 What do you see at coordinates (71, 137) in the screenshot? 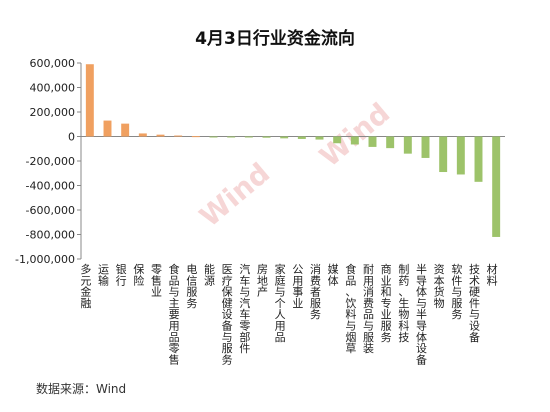
I see `y-tick-label: 0` at bounding box center [71, 137].